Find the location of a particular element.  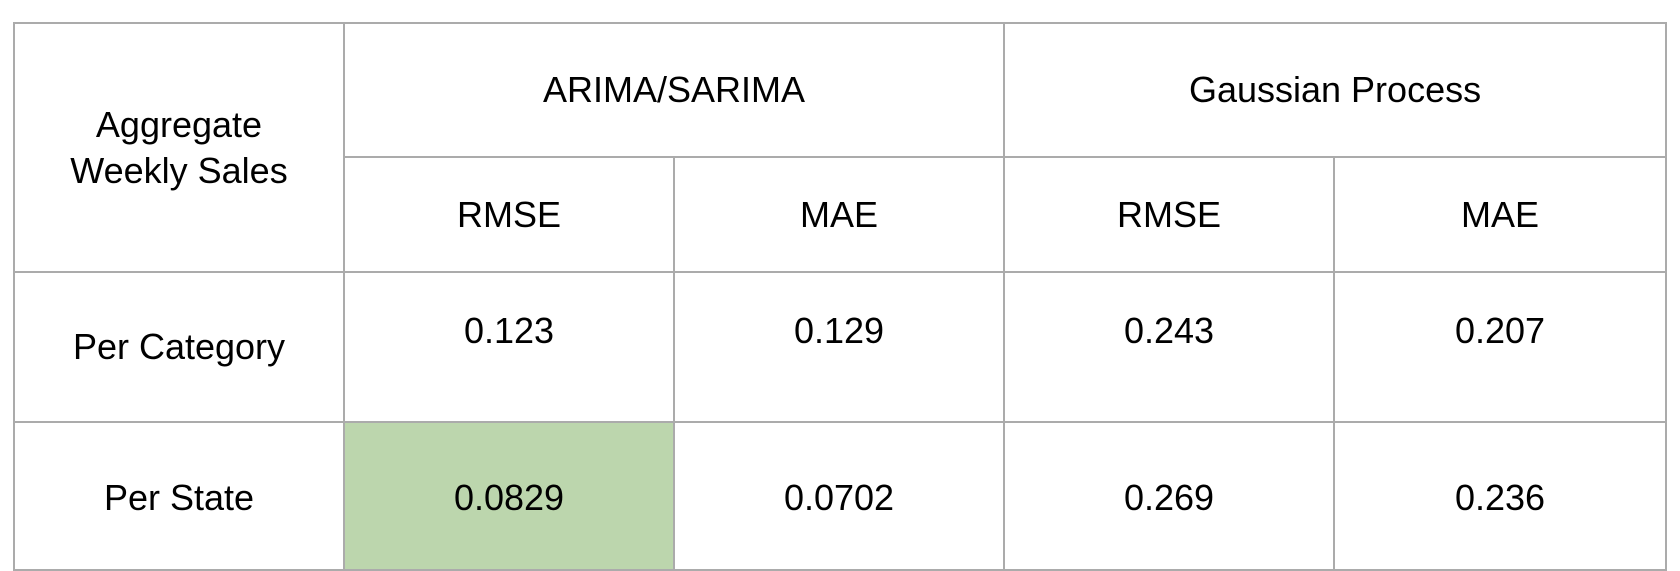

cell-per-state-arima-mae: 0.0702 is located at coordinates (839, 496).